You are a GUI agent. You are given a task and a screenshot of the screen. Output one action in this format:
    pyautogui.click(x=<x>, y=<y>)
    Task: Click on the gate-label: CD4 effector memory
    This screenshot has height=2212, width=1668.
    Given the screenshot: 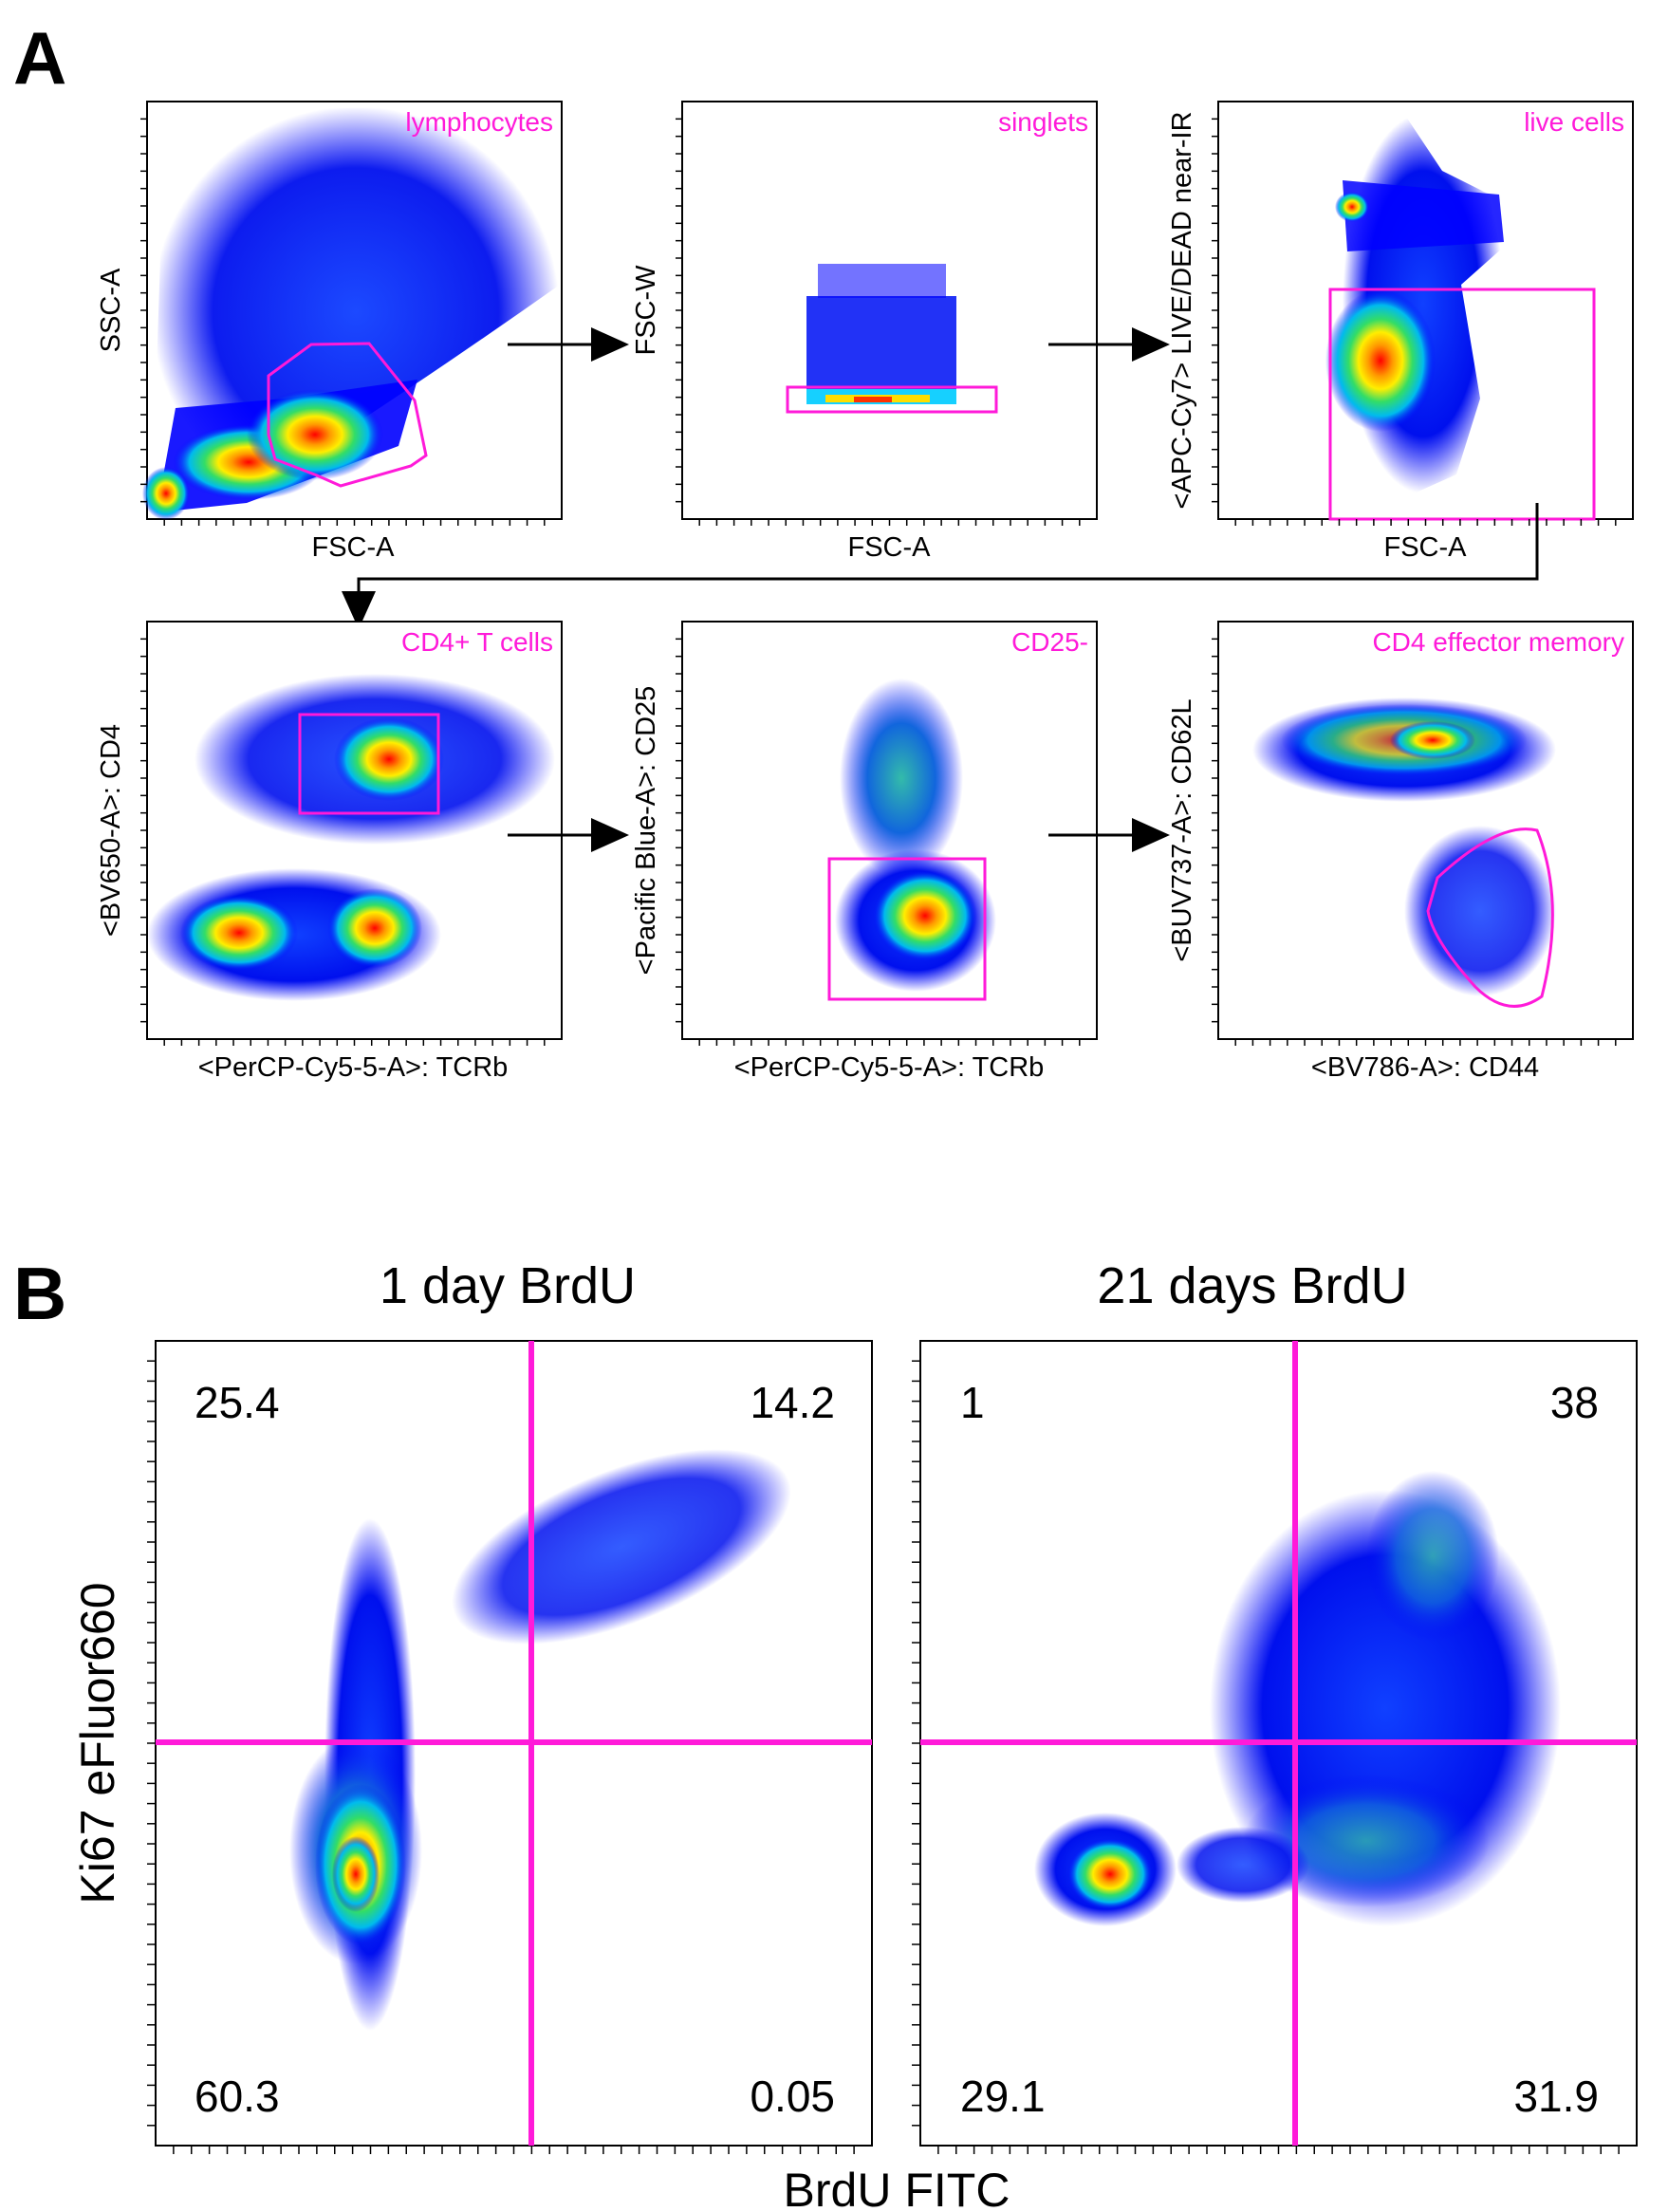 What is the action you would take?
    pyautogui.click(x=1498, y=642)
    